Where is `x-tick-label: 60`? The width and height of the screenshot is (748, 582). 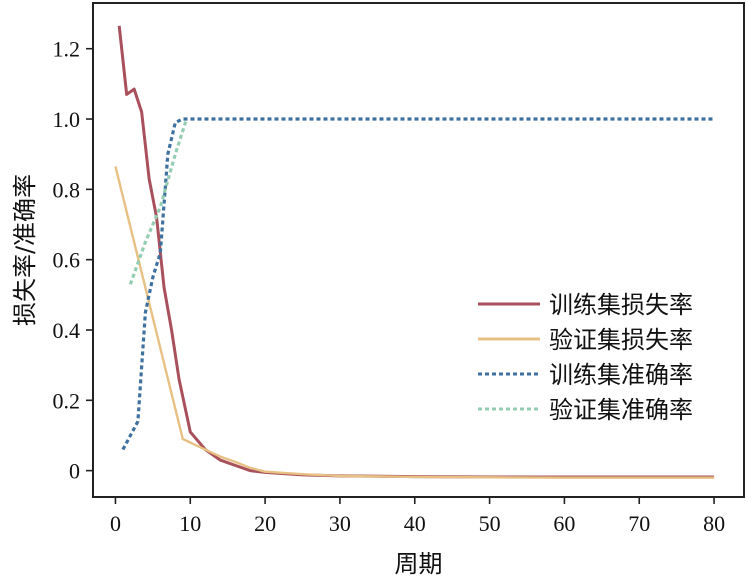
x-tick-label: 60 is located at coordinates (564, 523).